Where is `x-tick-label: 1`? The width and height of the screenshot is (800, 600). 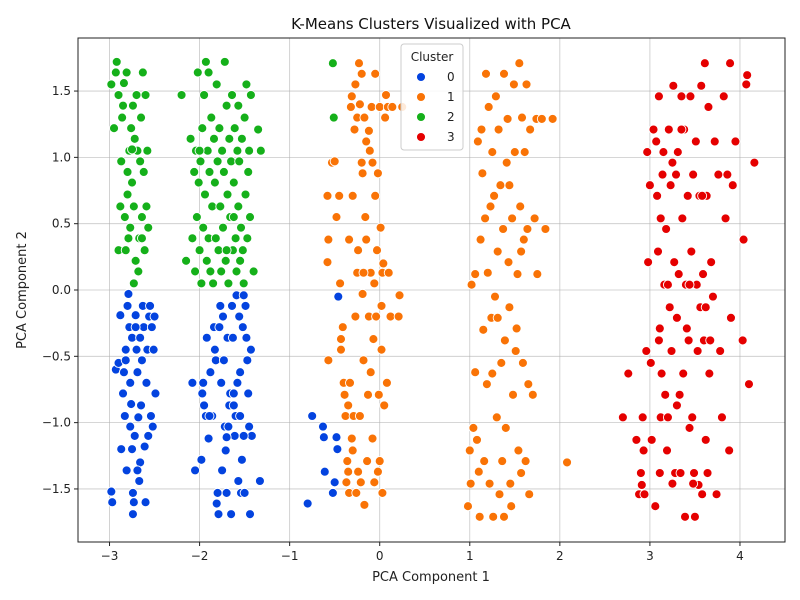 x-tick-label: 1 is located at coordinates (470, 556).